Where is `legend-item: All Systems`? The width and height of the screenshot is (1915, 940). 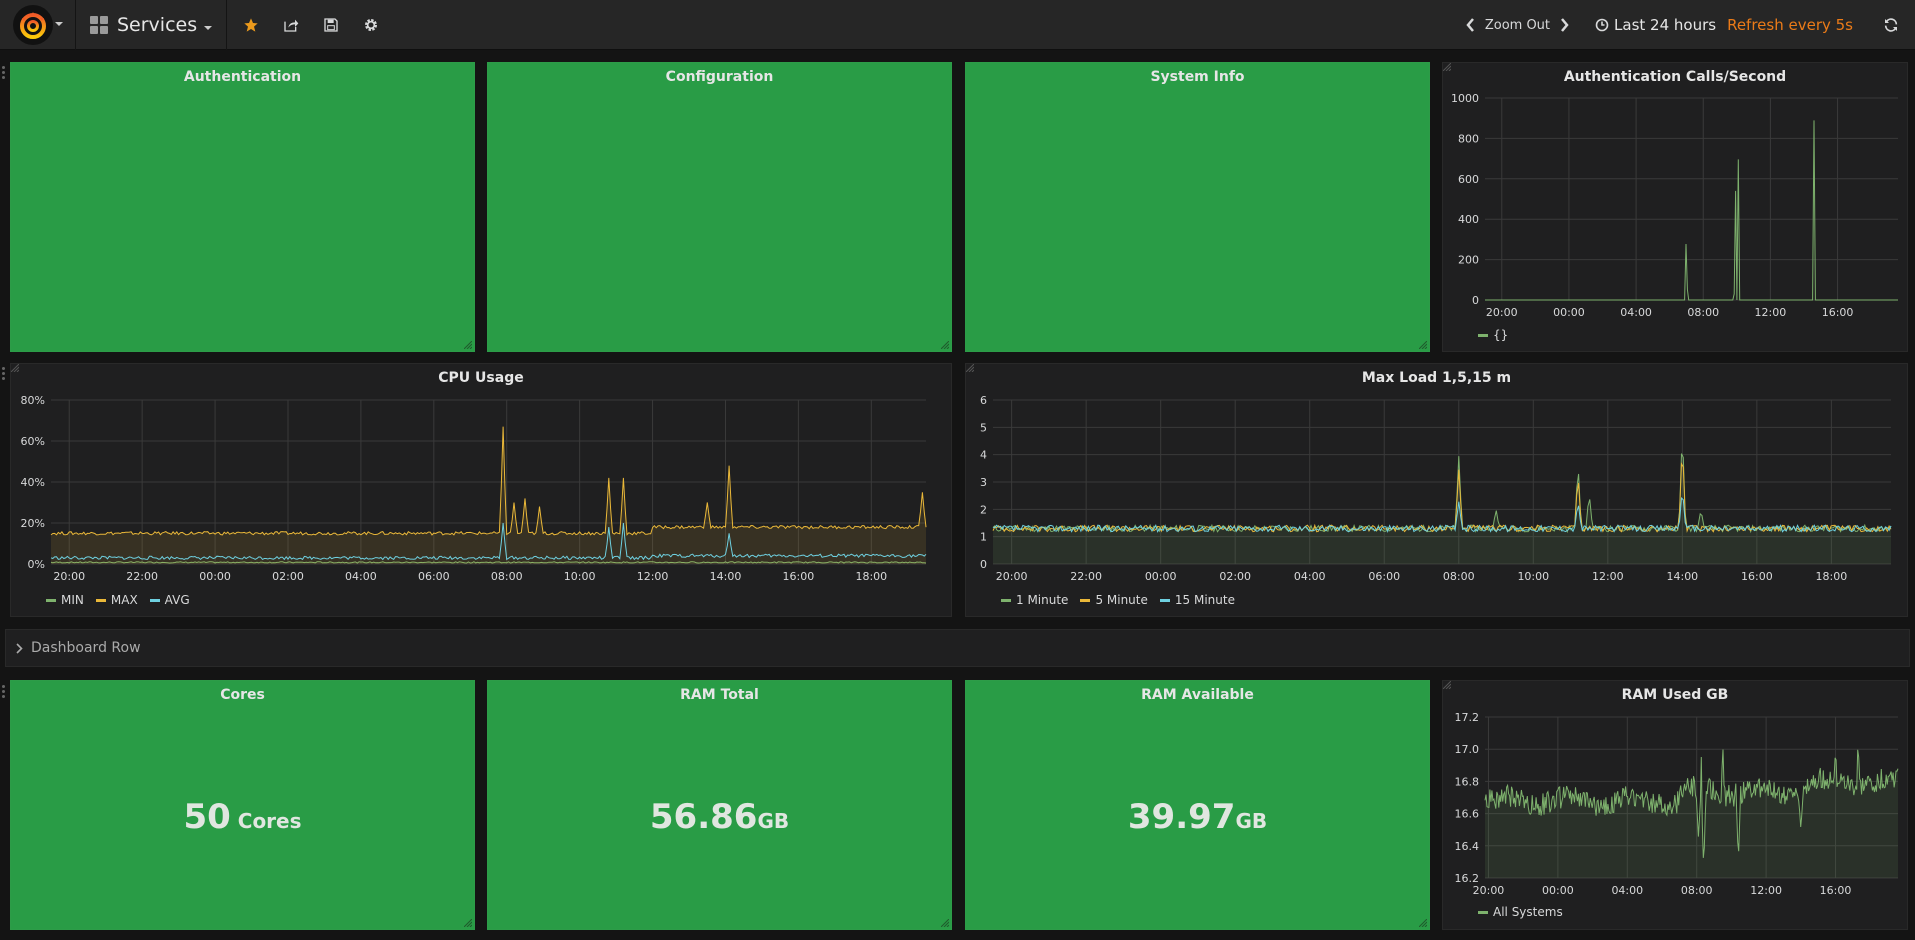
legend-item: All Systems is located at coordinates (1520, 912).